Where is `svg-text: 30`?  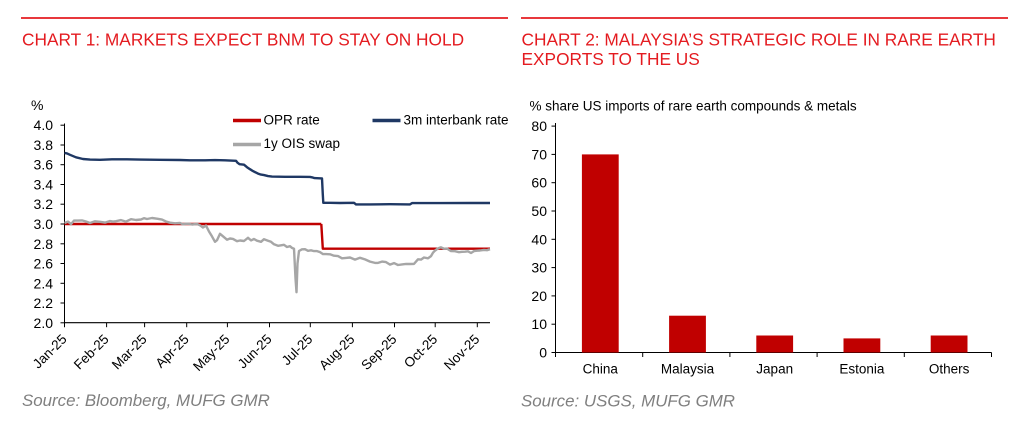
svg-text: 30 is located at coordinates (539, 268).